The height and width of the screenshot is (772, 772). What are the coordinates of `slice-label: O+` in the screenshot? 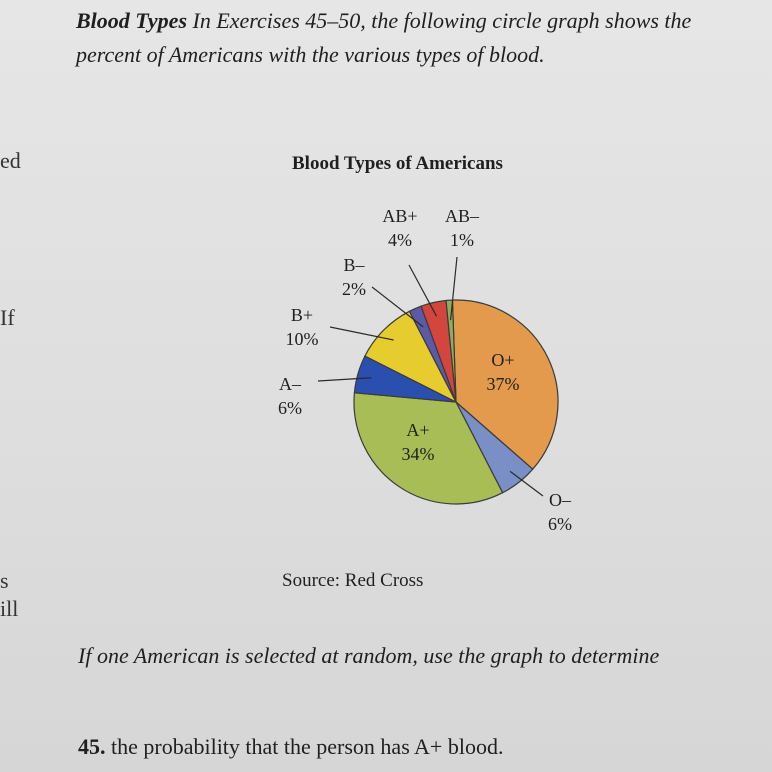 It's located at (502, 360).